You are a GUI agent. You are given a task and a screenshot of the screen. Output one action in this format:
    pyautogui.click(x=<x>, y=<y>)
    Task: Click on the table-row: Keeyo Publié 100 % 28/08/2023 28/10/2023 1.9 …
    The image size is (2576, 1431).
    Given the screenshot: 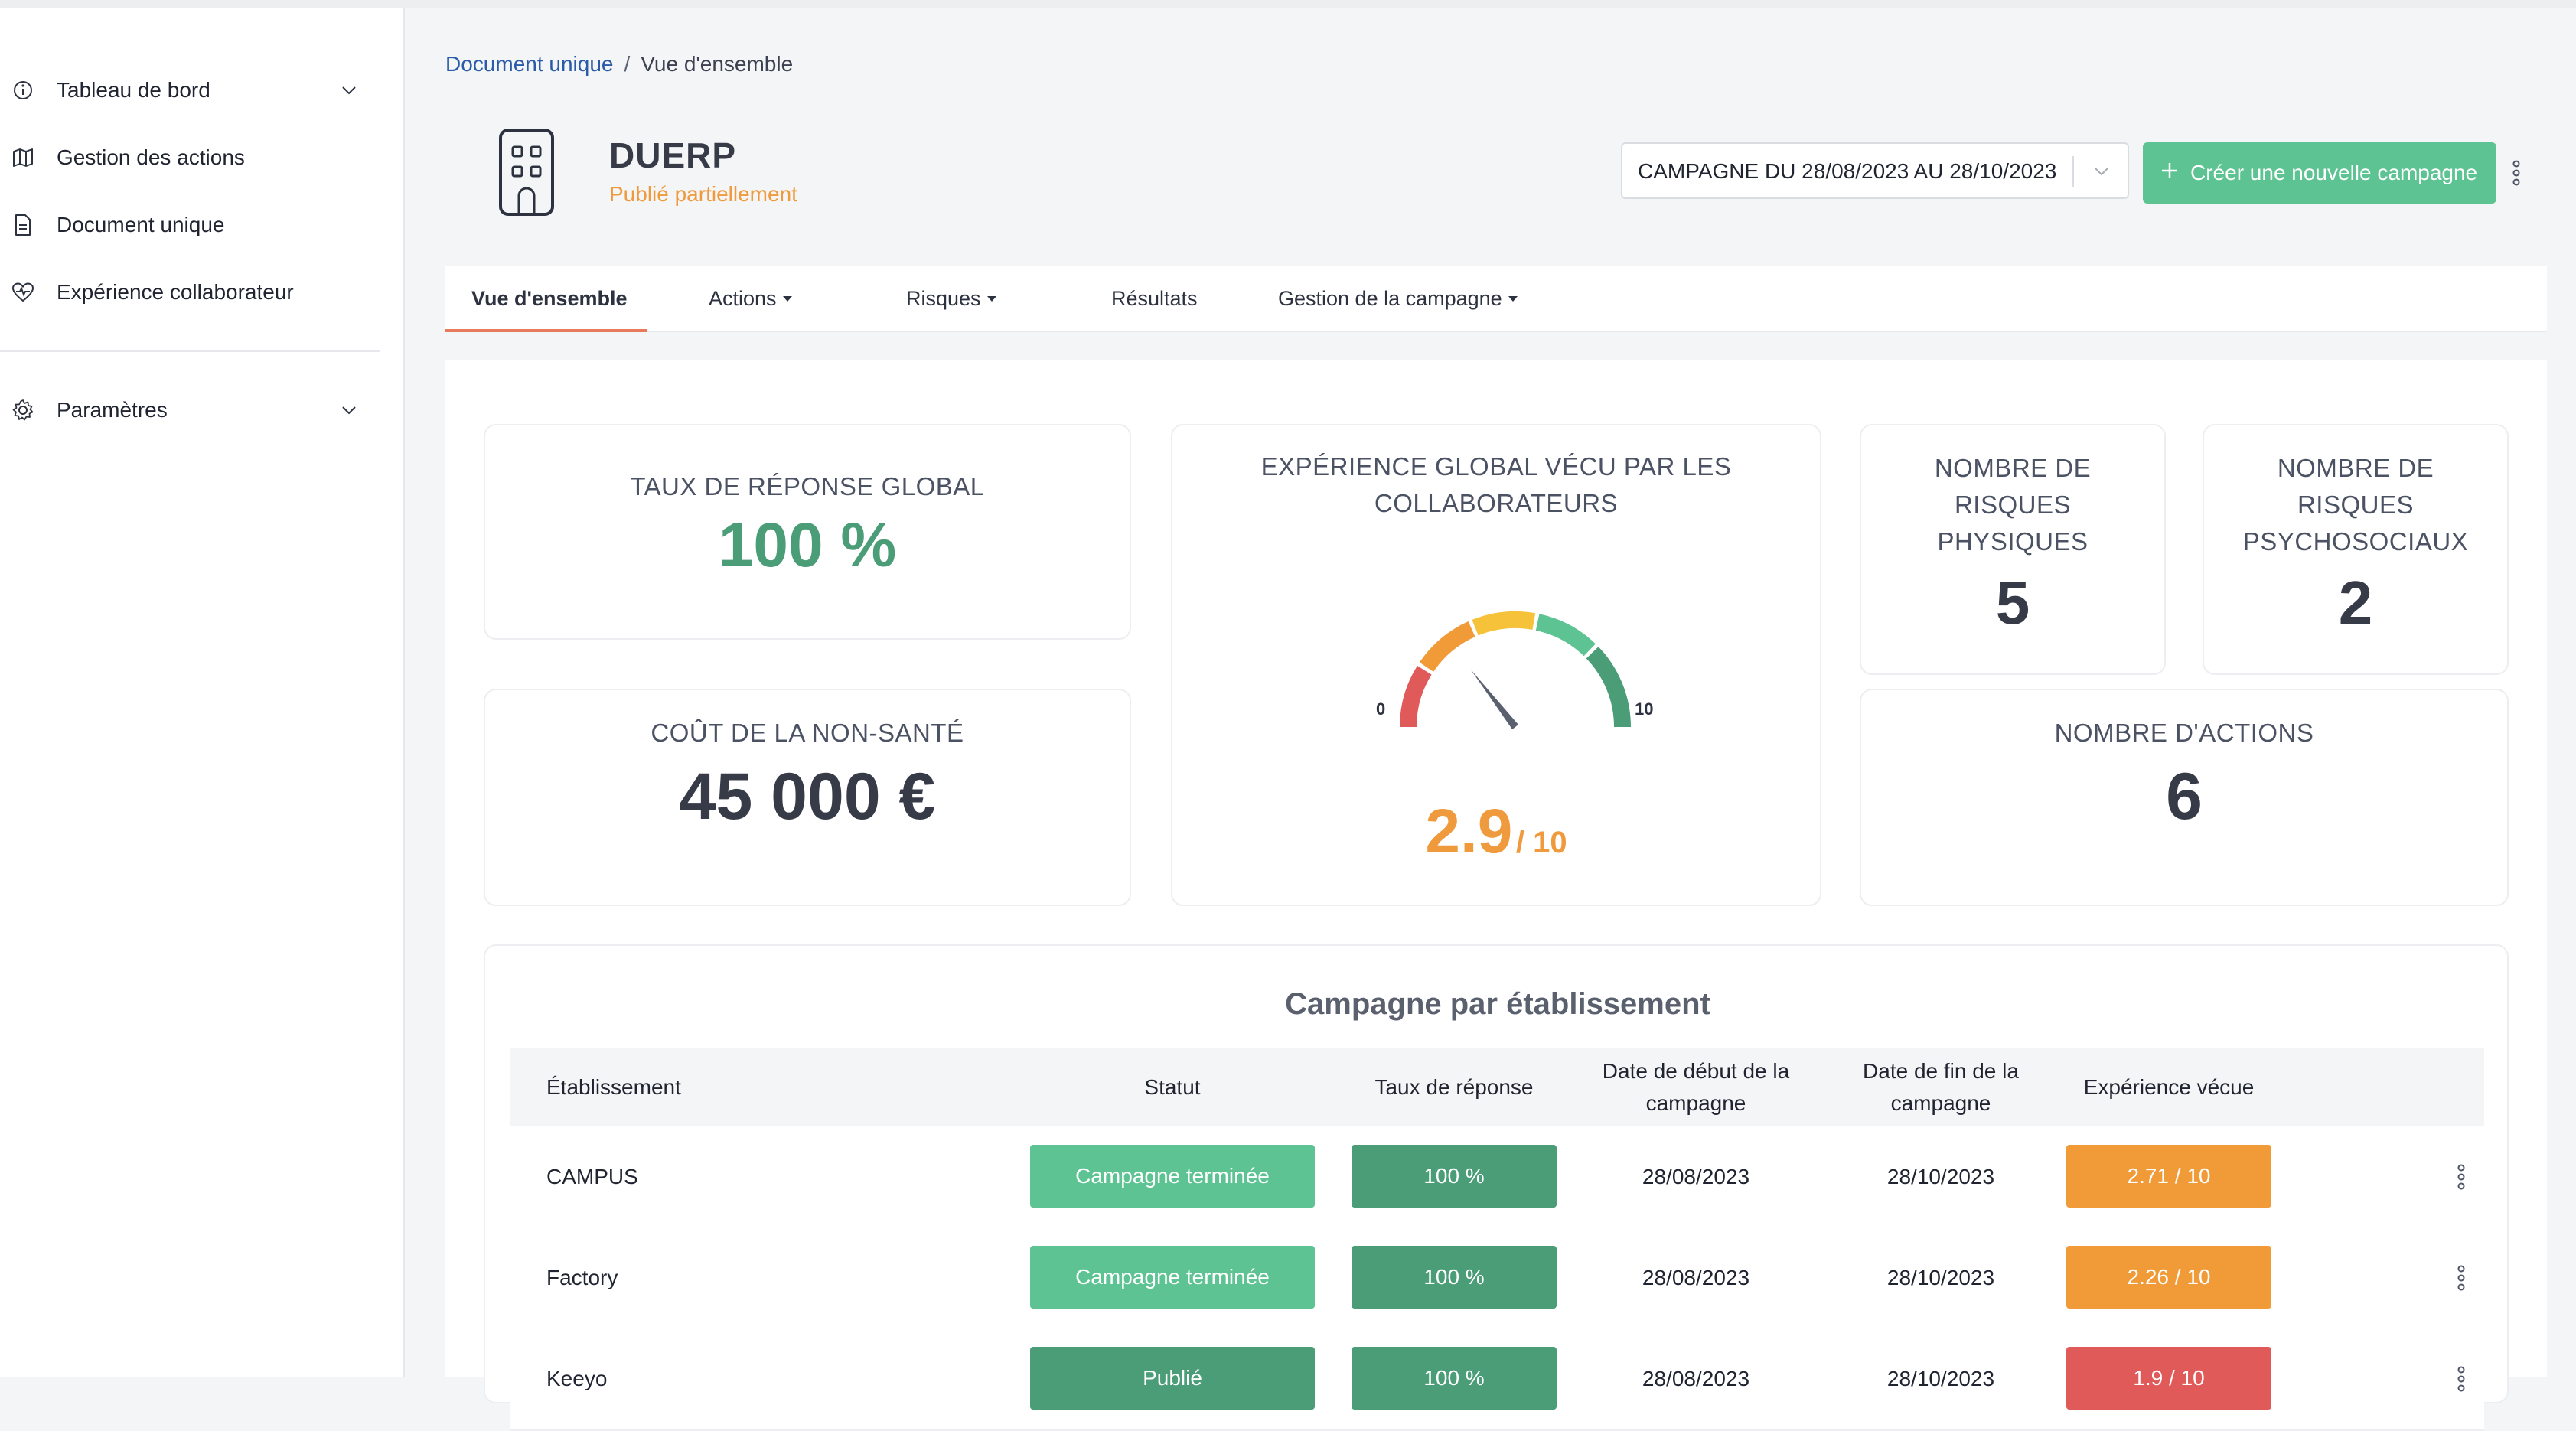 What is the action you would take?
    pyautogui.click(x=1497, y=1379)
    